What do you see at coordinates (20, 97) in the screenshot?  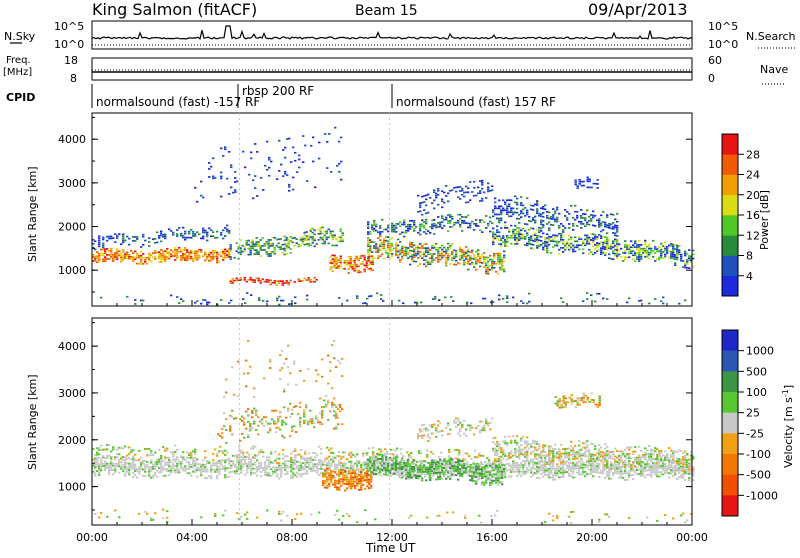 I see `cpid-label: CPID` at bounding box center [20, 97].